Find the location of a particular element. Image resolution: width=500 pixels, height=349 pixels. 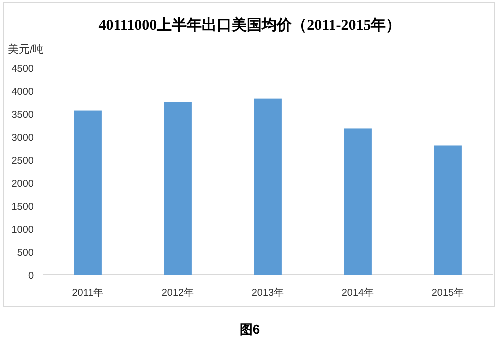

x-tick-label: 2014年 is located at coordinates (358, 293).